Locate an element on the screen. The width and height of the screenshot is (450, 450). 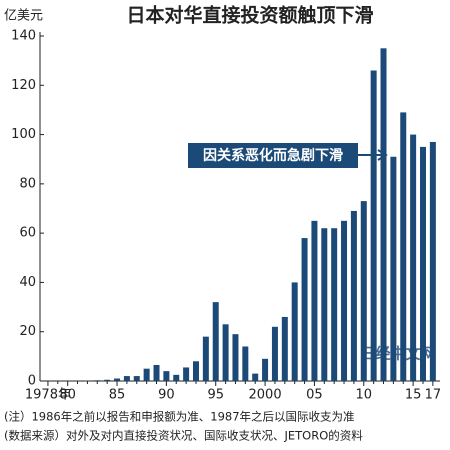
annotation-box is located at coordinates (273, 155).